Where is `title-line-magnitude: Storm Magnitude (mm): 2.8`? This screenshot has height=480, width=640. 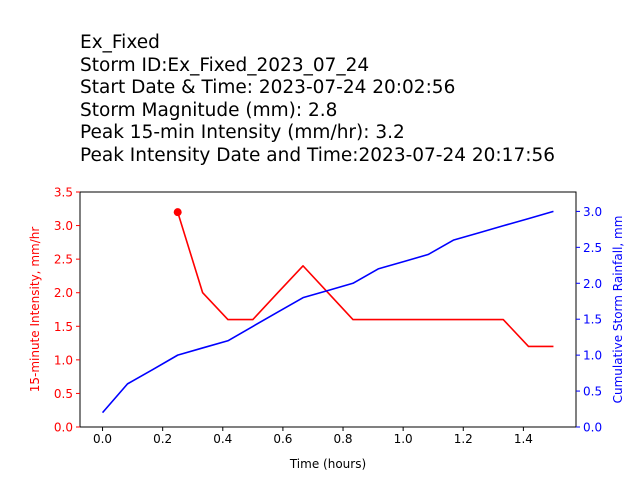 title-line-magnitude: Storm Magnitude (mm): 2.8 is located at coordinates (209, 110).